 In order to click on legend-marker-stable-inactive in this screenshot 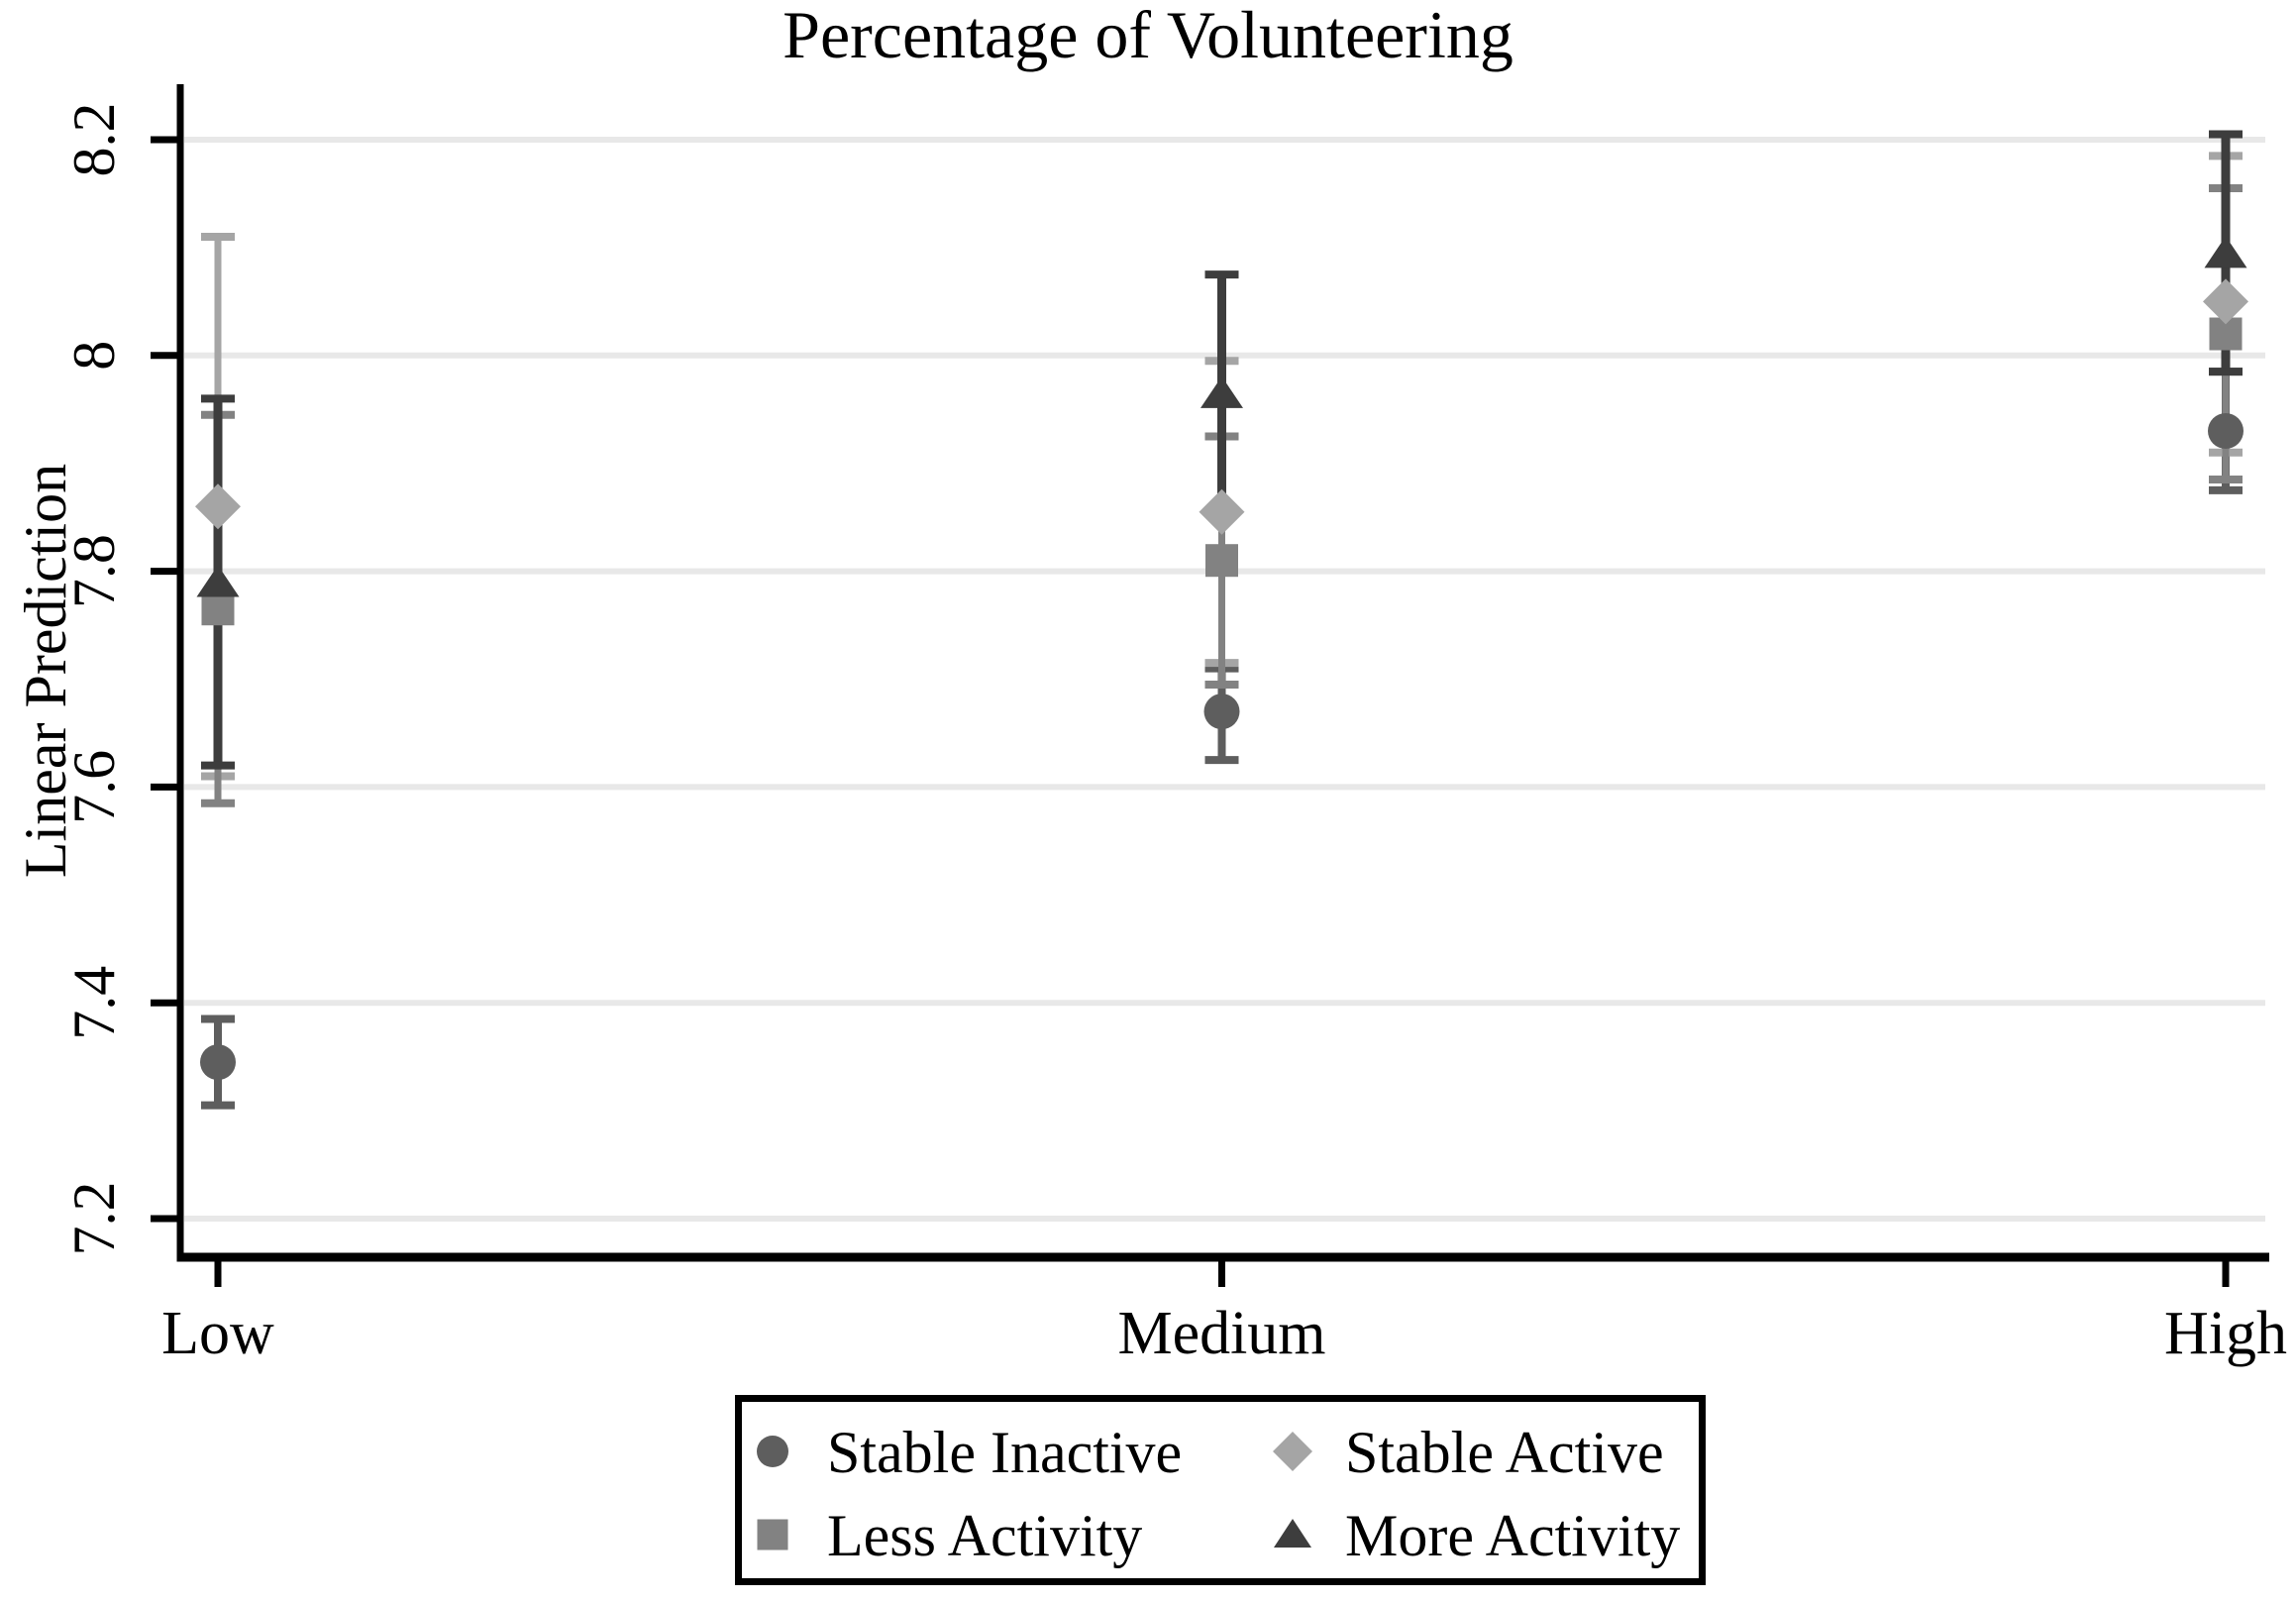, I will do `click(772, 1451)`.